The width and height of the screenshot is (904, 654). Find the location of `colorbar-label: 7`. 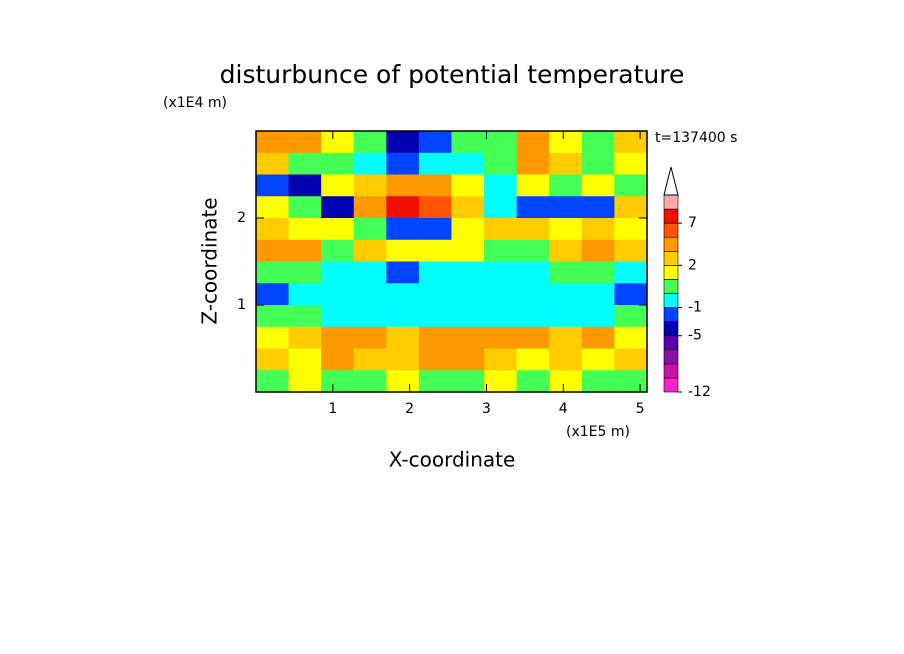

colorbar-label: 7 is located at coordinates (692, 223).